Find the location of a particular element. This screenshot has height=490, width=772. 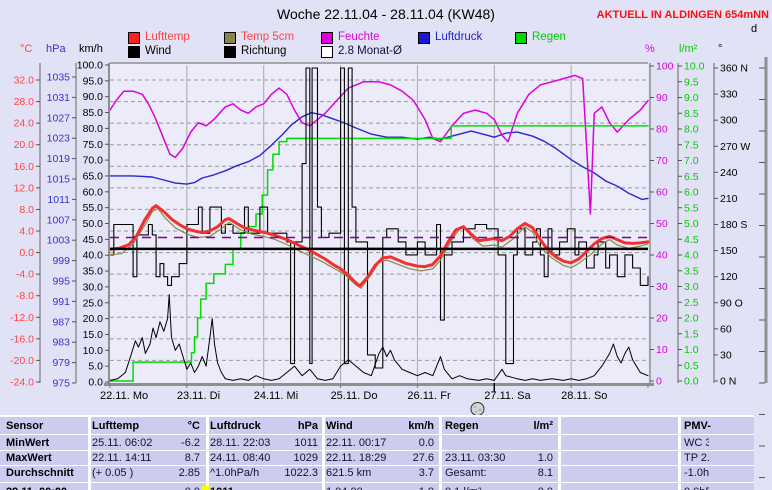

status-badge: AKTUELL IN ALDINGEN 654mNN is located at coordinates (682, 15).